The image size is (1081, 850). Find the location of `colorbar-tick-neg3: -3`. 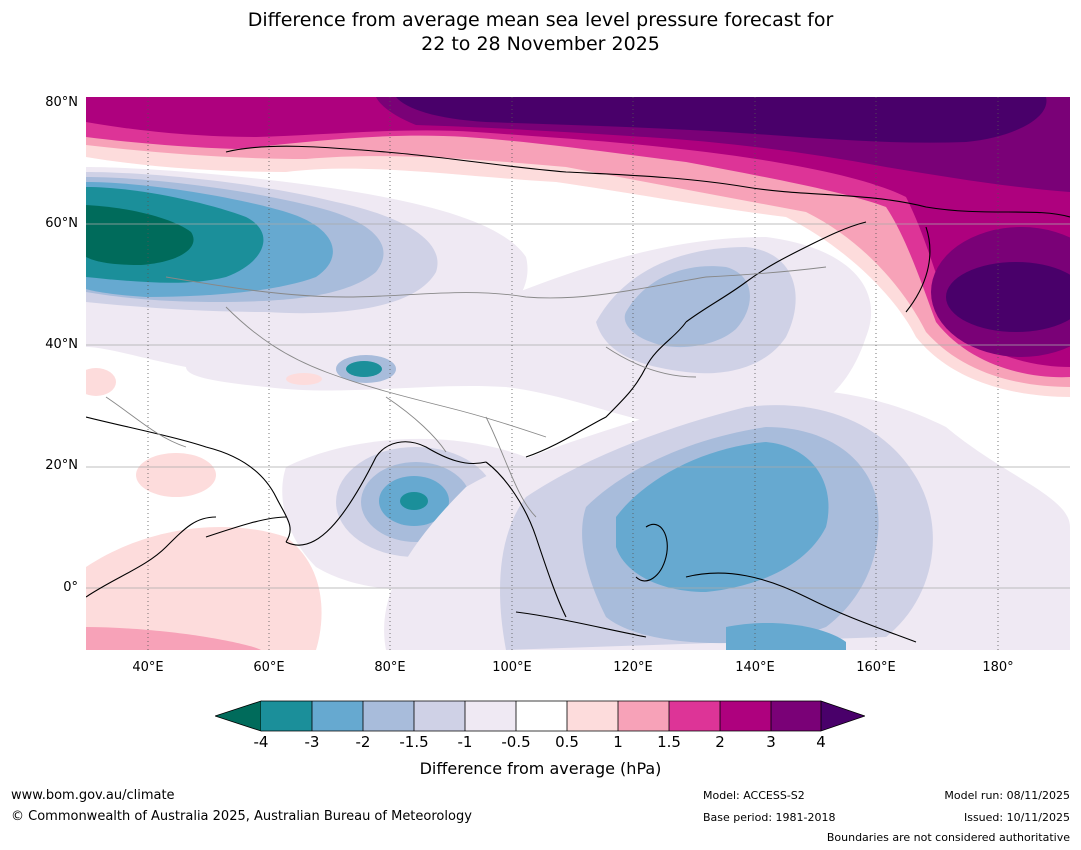

colorbar-tick-neg3: -3 is located at coordinates (312, 742).